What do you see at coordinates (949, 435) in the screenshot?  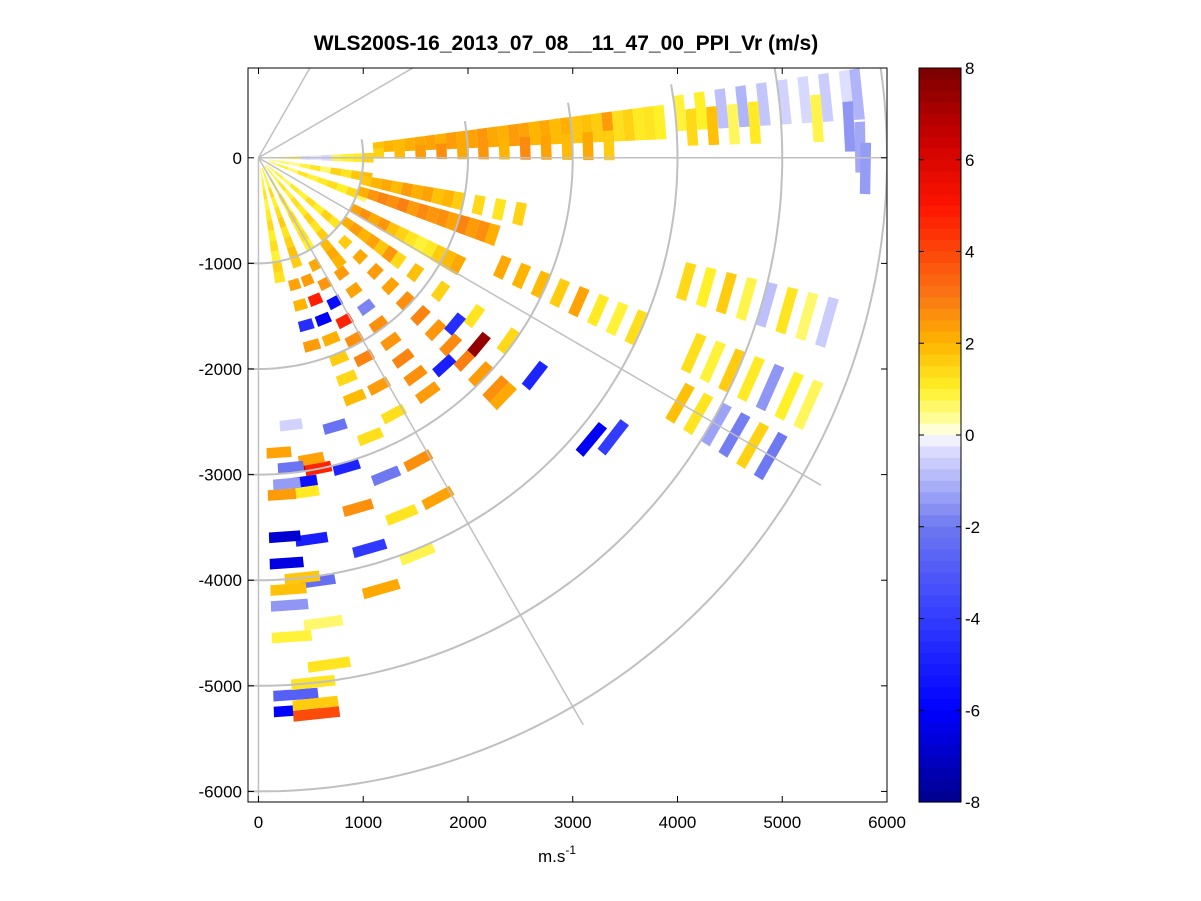 I see `colorbar: 8 6 4 2 0 -2 -4 -6 -8` at bounding box center [949, 435].